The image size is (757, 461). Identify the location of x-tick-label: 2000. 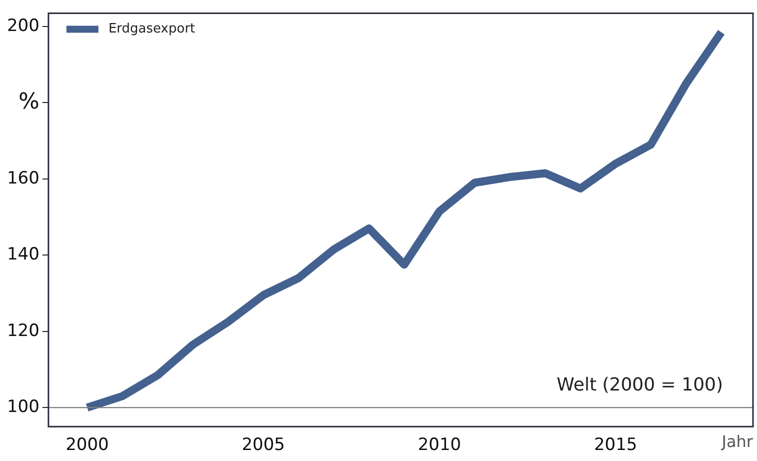
(87, 445).